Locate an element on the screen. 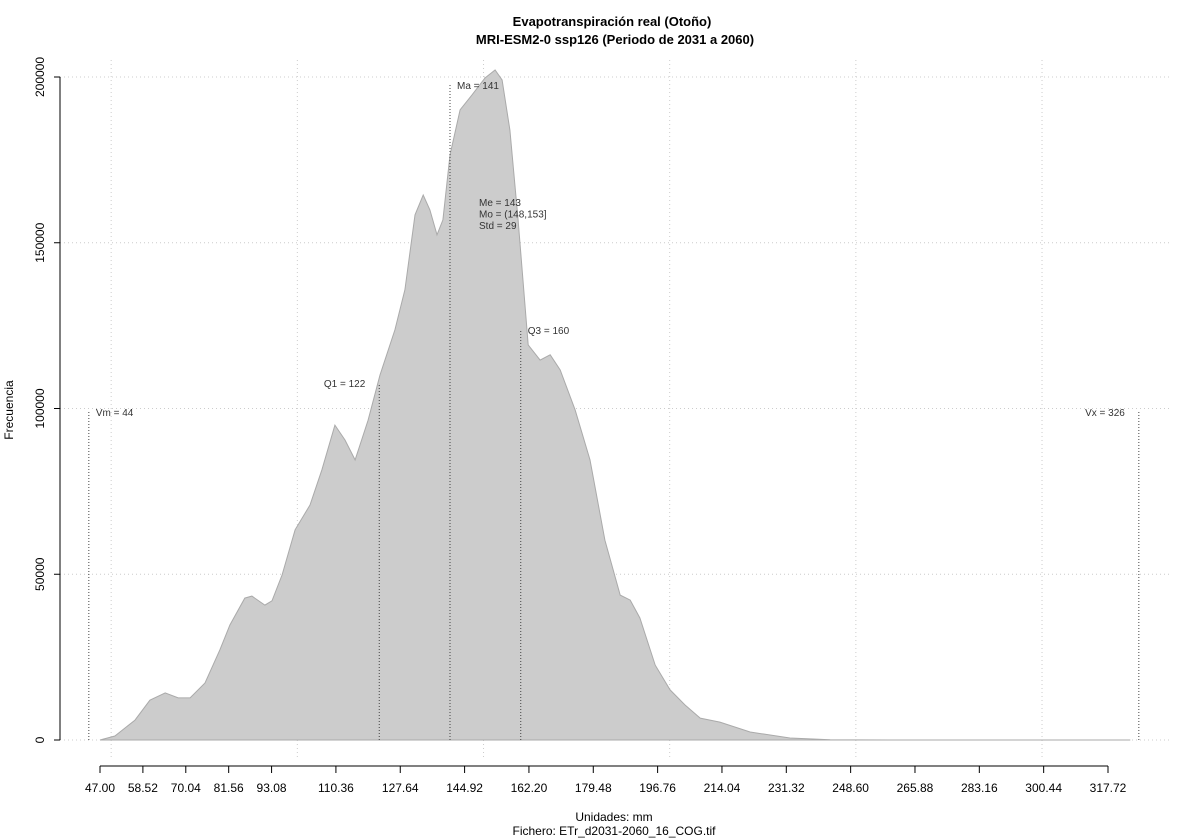  chart-title: Evapotranspiración real (Otoño) is located at coordinates (612, 21).